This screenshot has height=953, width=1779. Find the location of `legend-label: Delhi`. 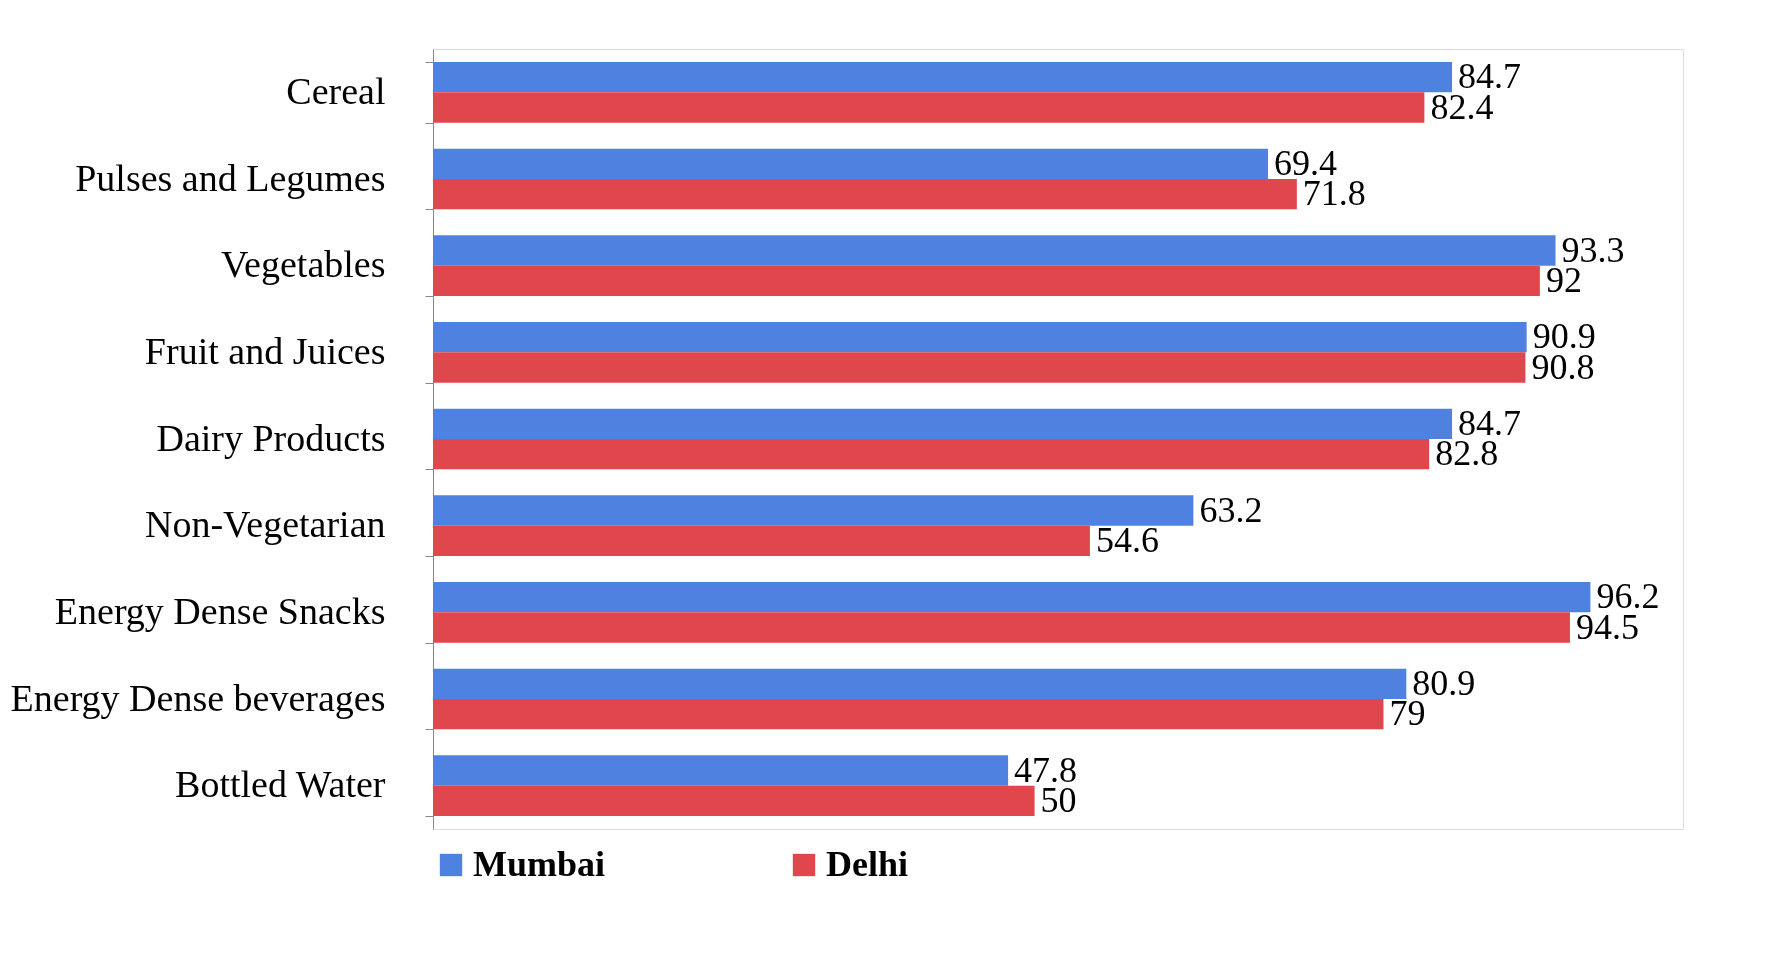

legend-label: Delhi is located at coordinates (867, 864).